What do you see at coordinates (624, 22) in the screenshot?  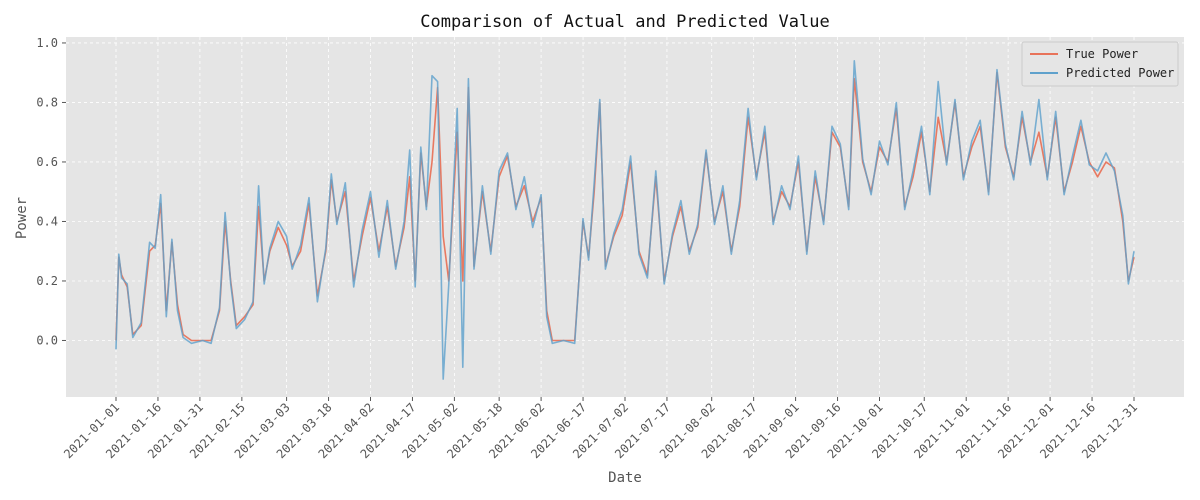 I see `chart-title: Comparison of Actual and Predicted Value` at bounding box center [624, 22].